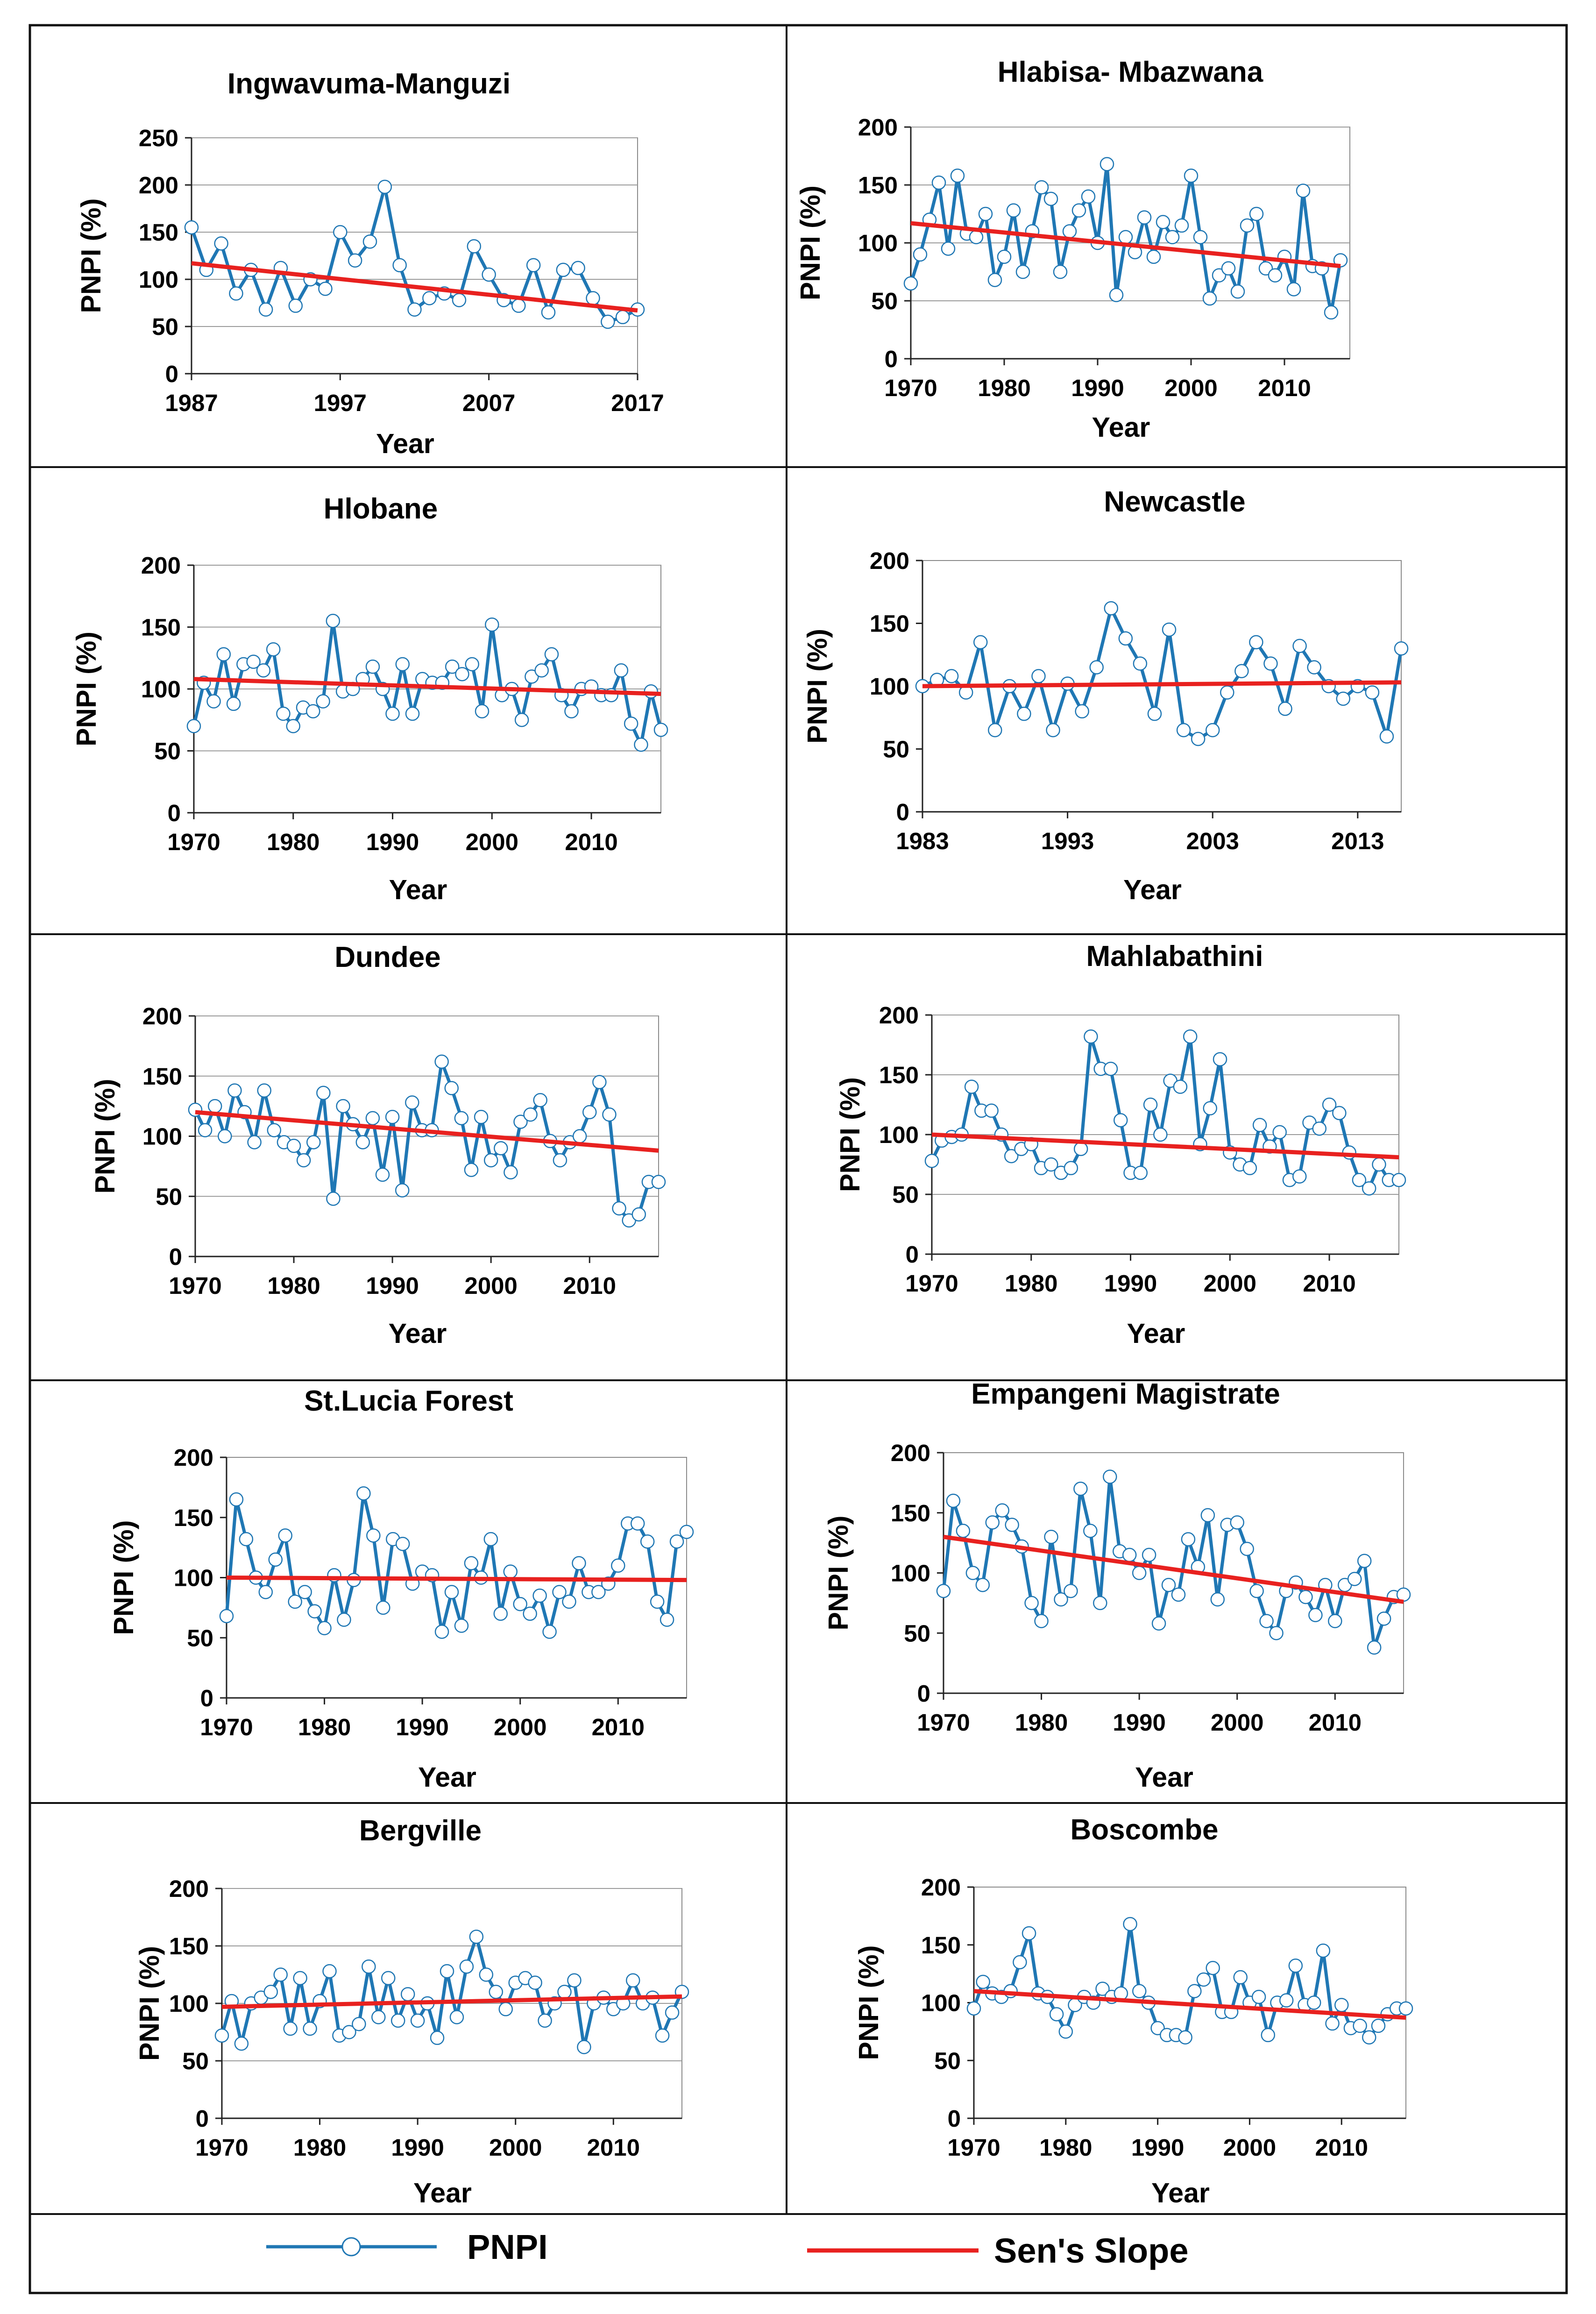 The image size is (1596, 2314). What do you see at coordinates (192, 403) in the screenshot?
I see `x-tick-label: 1987` at bounding box center [192, 403].